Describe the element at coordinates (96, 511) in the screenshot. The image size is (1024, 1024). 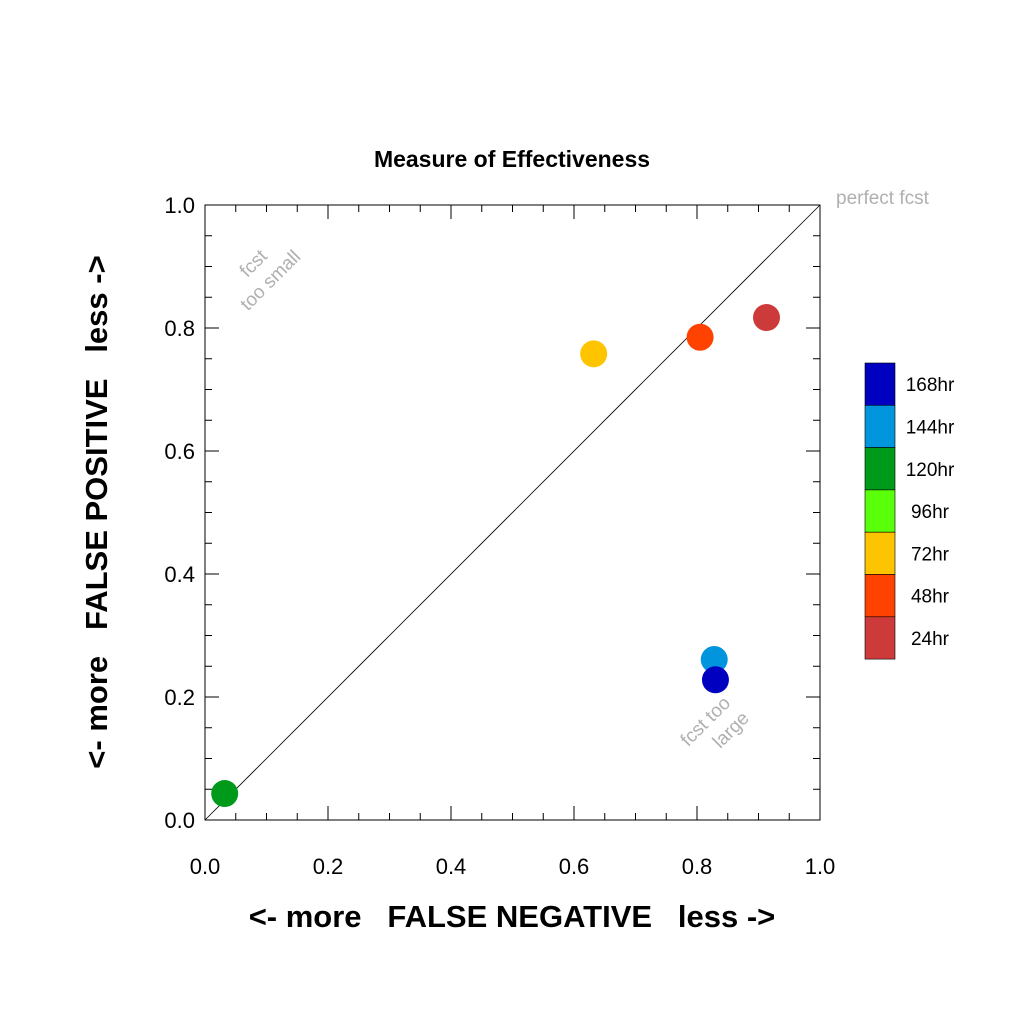
I see `y-axis-title: <- more FALSE POSITIVE less ->` at that location.